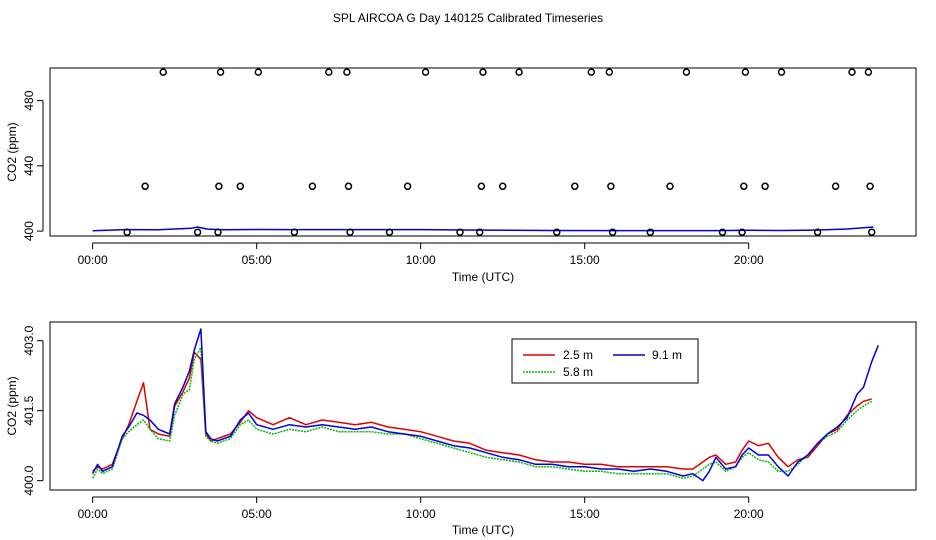 The width and height of the screenshot is (936, 540). Describe the element at coordinates (29, 480) in the screenshot. I see `bottom-y-tick-label: 400.0` at that location.